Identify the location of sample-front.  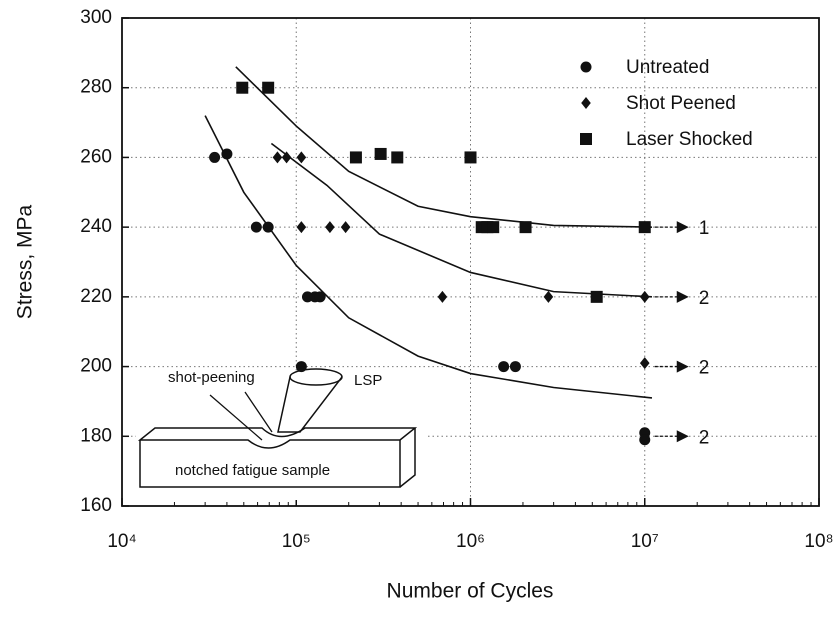
(270, 464).